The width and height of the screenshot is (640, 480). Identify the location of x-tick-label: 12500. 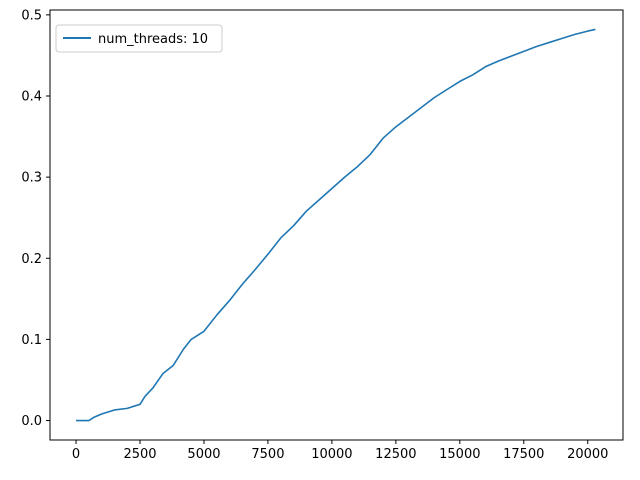
(395, 454).